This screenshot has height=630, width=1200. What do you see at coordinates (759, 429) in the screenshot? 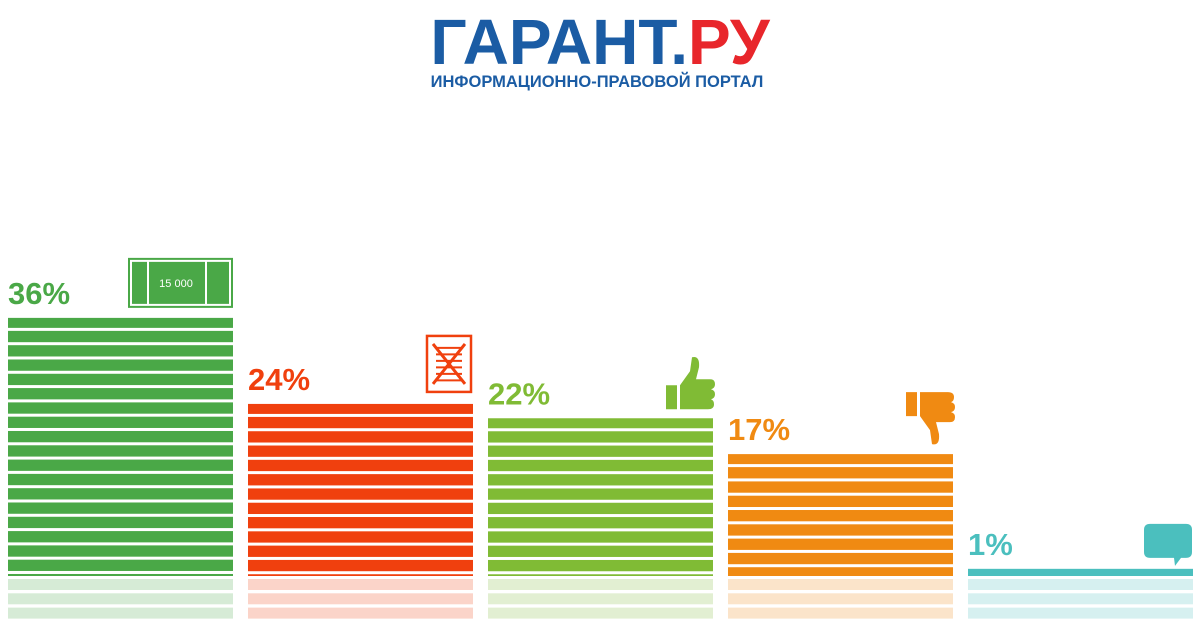
I see `value-label: 17%` at bounding box center [759, 429].